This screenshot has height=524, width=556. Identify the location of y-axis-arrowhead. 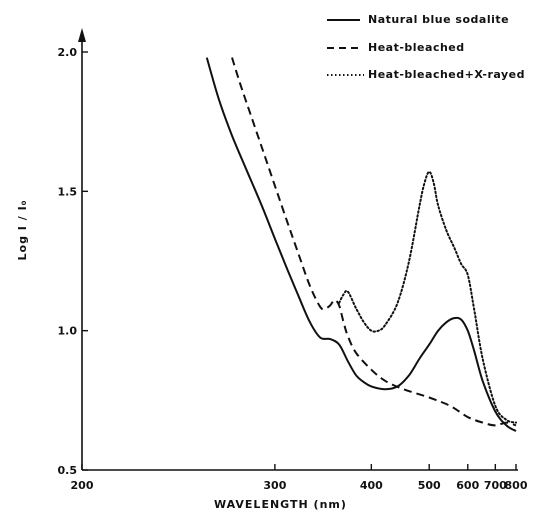
(82, 35).